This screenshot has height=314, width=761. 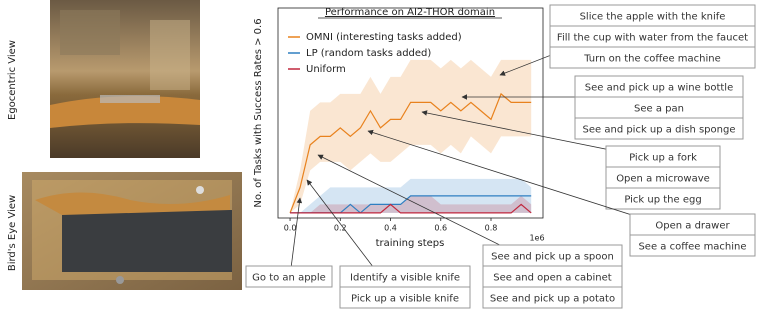 What do you see at coordinates (368, 53) in the screenshot?
I see `legend-label: LP (random tasks added)` at bounding box center [368, 53].